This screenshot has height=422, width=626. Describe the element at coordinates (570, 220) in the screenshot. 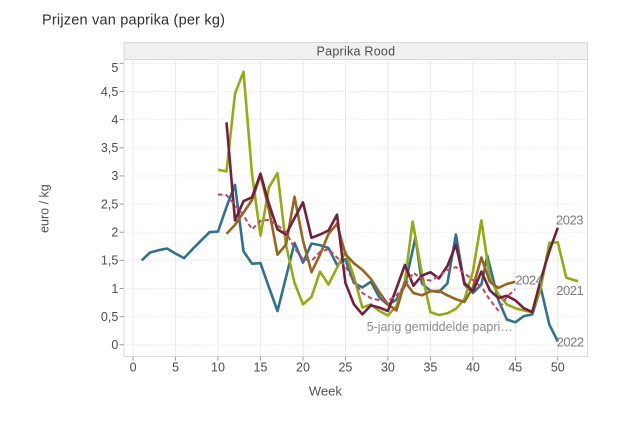

I see `svg-text: 2023` at that location.